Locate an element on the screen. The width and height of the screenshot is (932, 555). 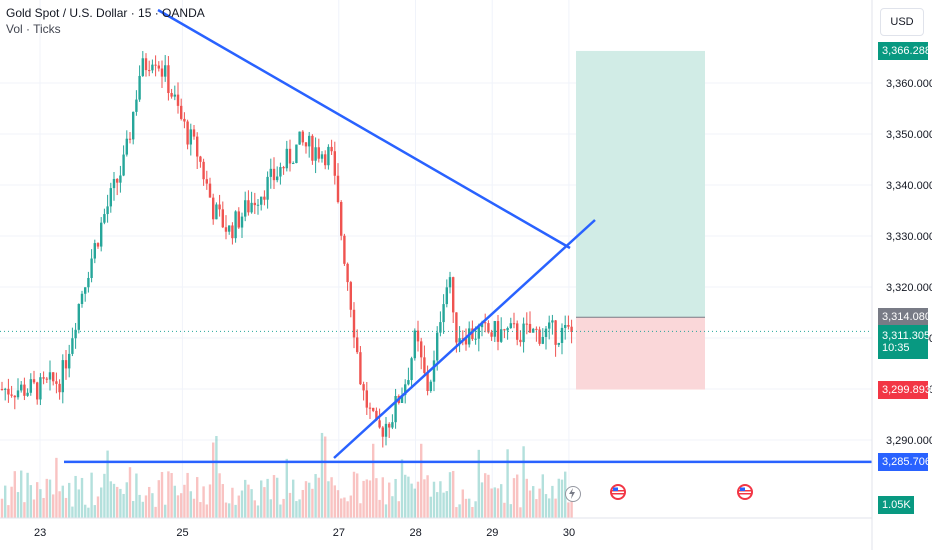
support-price-tag: 3,285.706 is located at coordinates (904, 461).